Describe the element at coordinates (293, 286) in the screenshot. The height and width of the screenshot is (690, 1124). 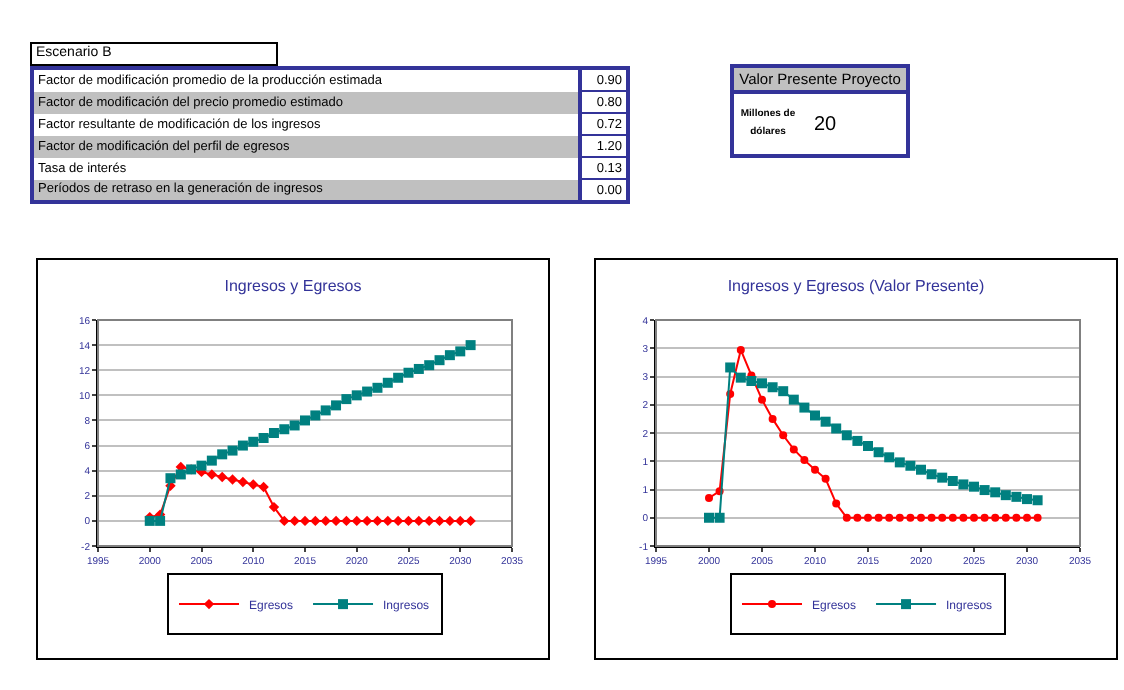
I see `chart-title: Ingresos y Egresos` at that location.